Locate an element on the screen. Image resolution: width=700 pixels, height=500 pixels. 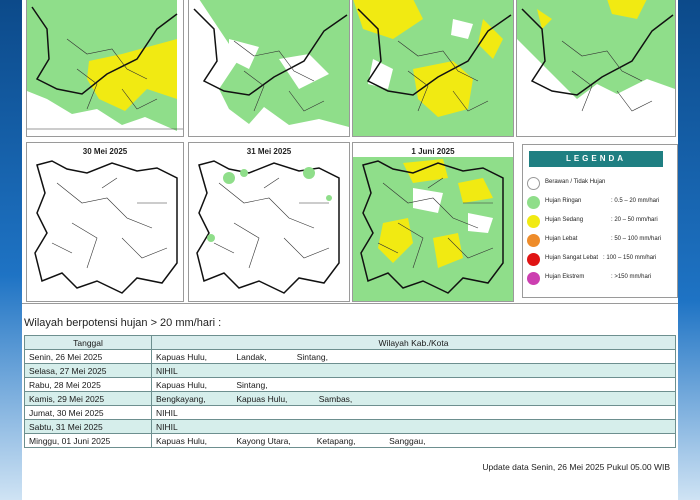
legend-item: Berawan / Tidak Hujan is located at coordinates (602, 184).